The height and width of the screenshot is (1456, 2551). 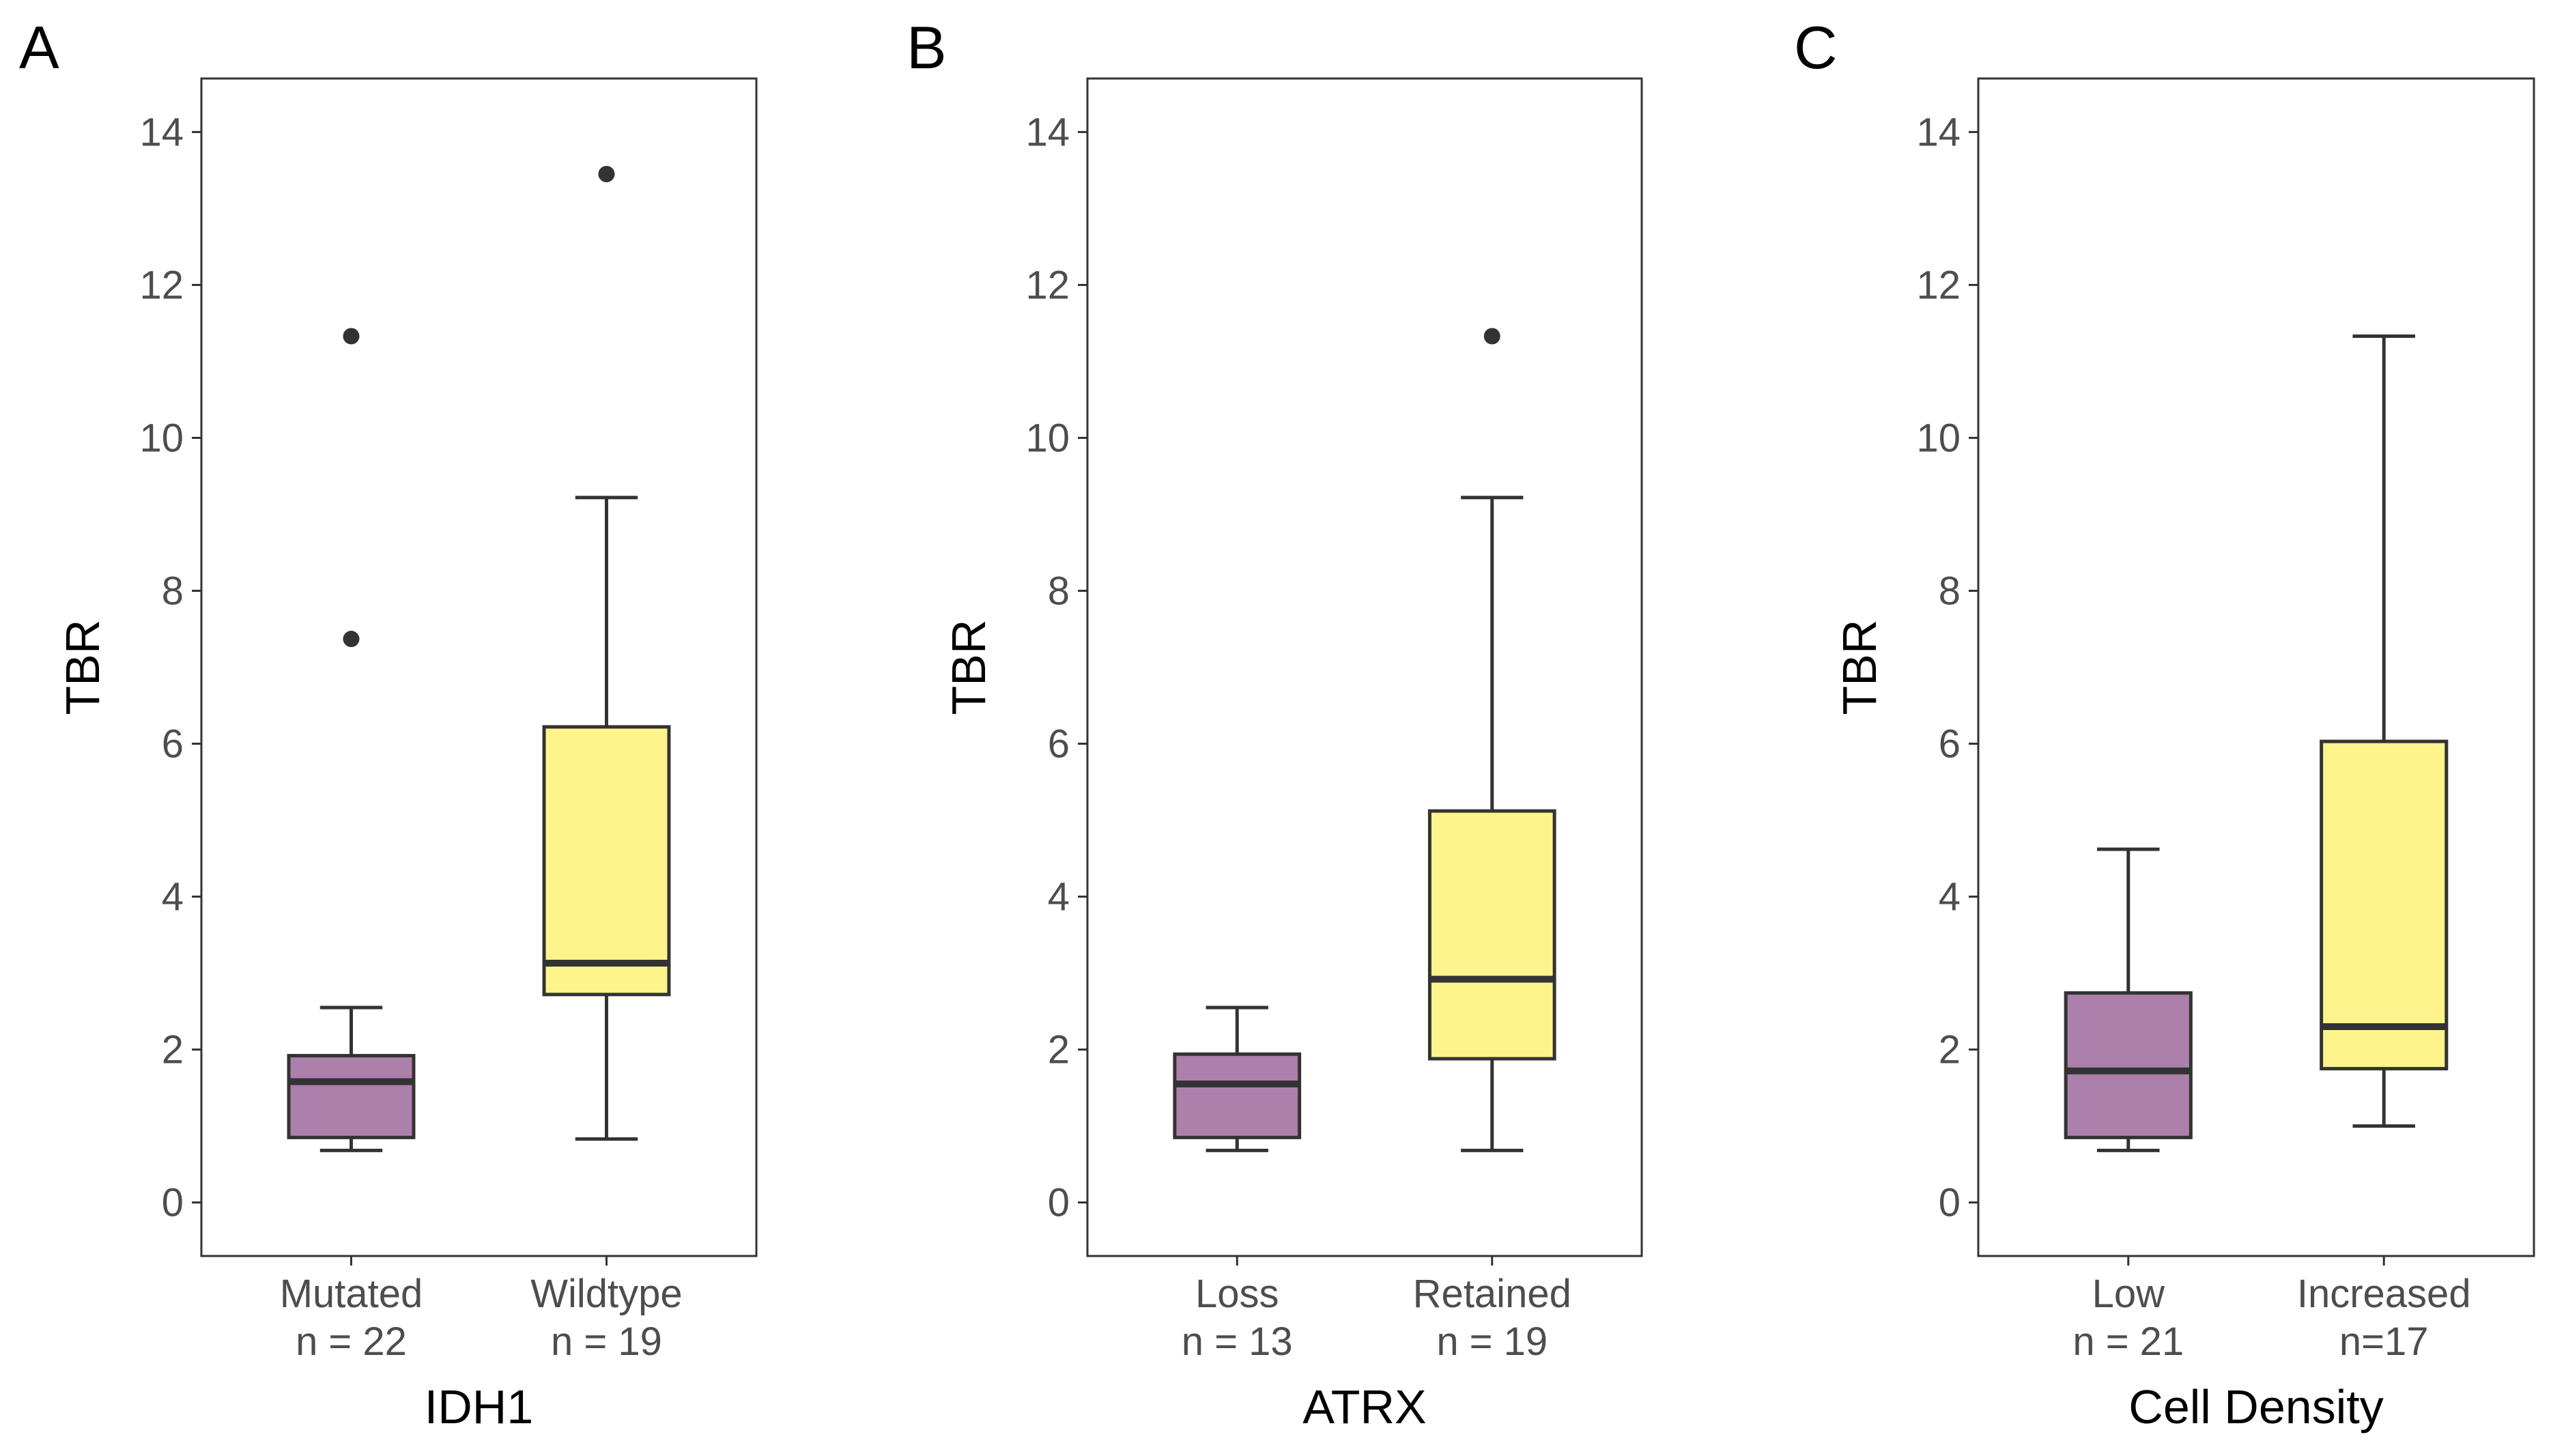 What do you see at coordinates (479, 1406) in the screenshot?
I see `x-axis-title: IDH1` at bounding box center [479, 1406].